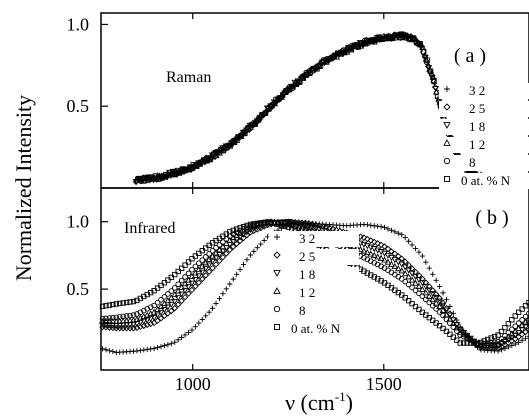  Describe the element at coordinates (316, 328) in the screenshot. I see `legend-label: 0 at. % N` at that location.